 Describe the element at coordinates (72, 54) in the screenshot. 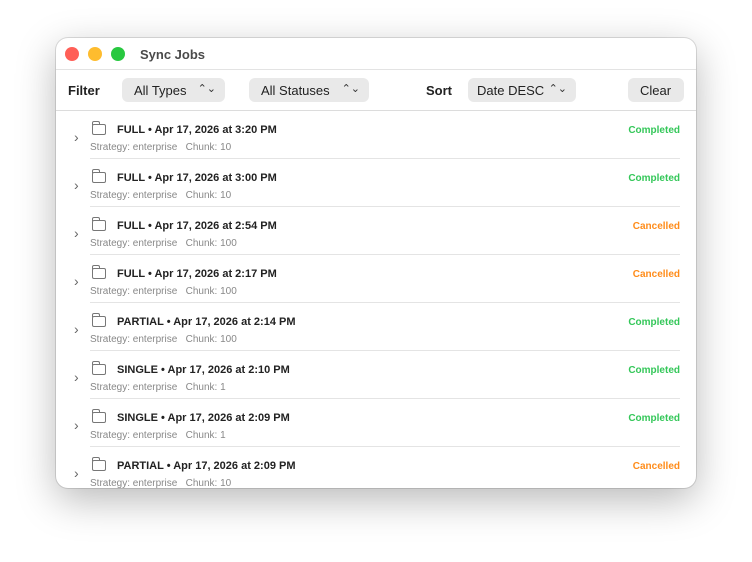

I see `close-button` at that location.